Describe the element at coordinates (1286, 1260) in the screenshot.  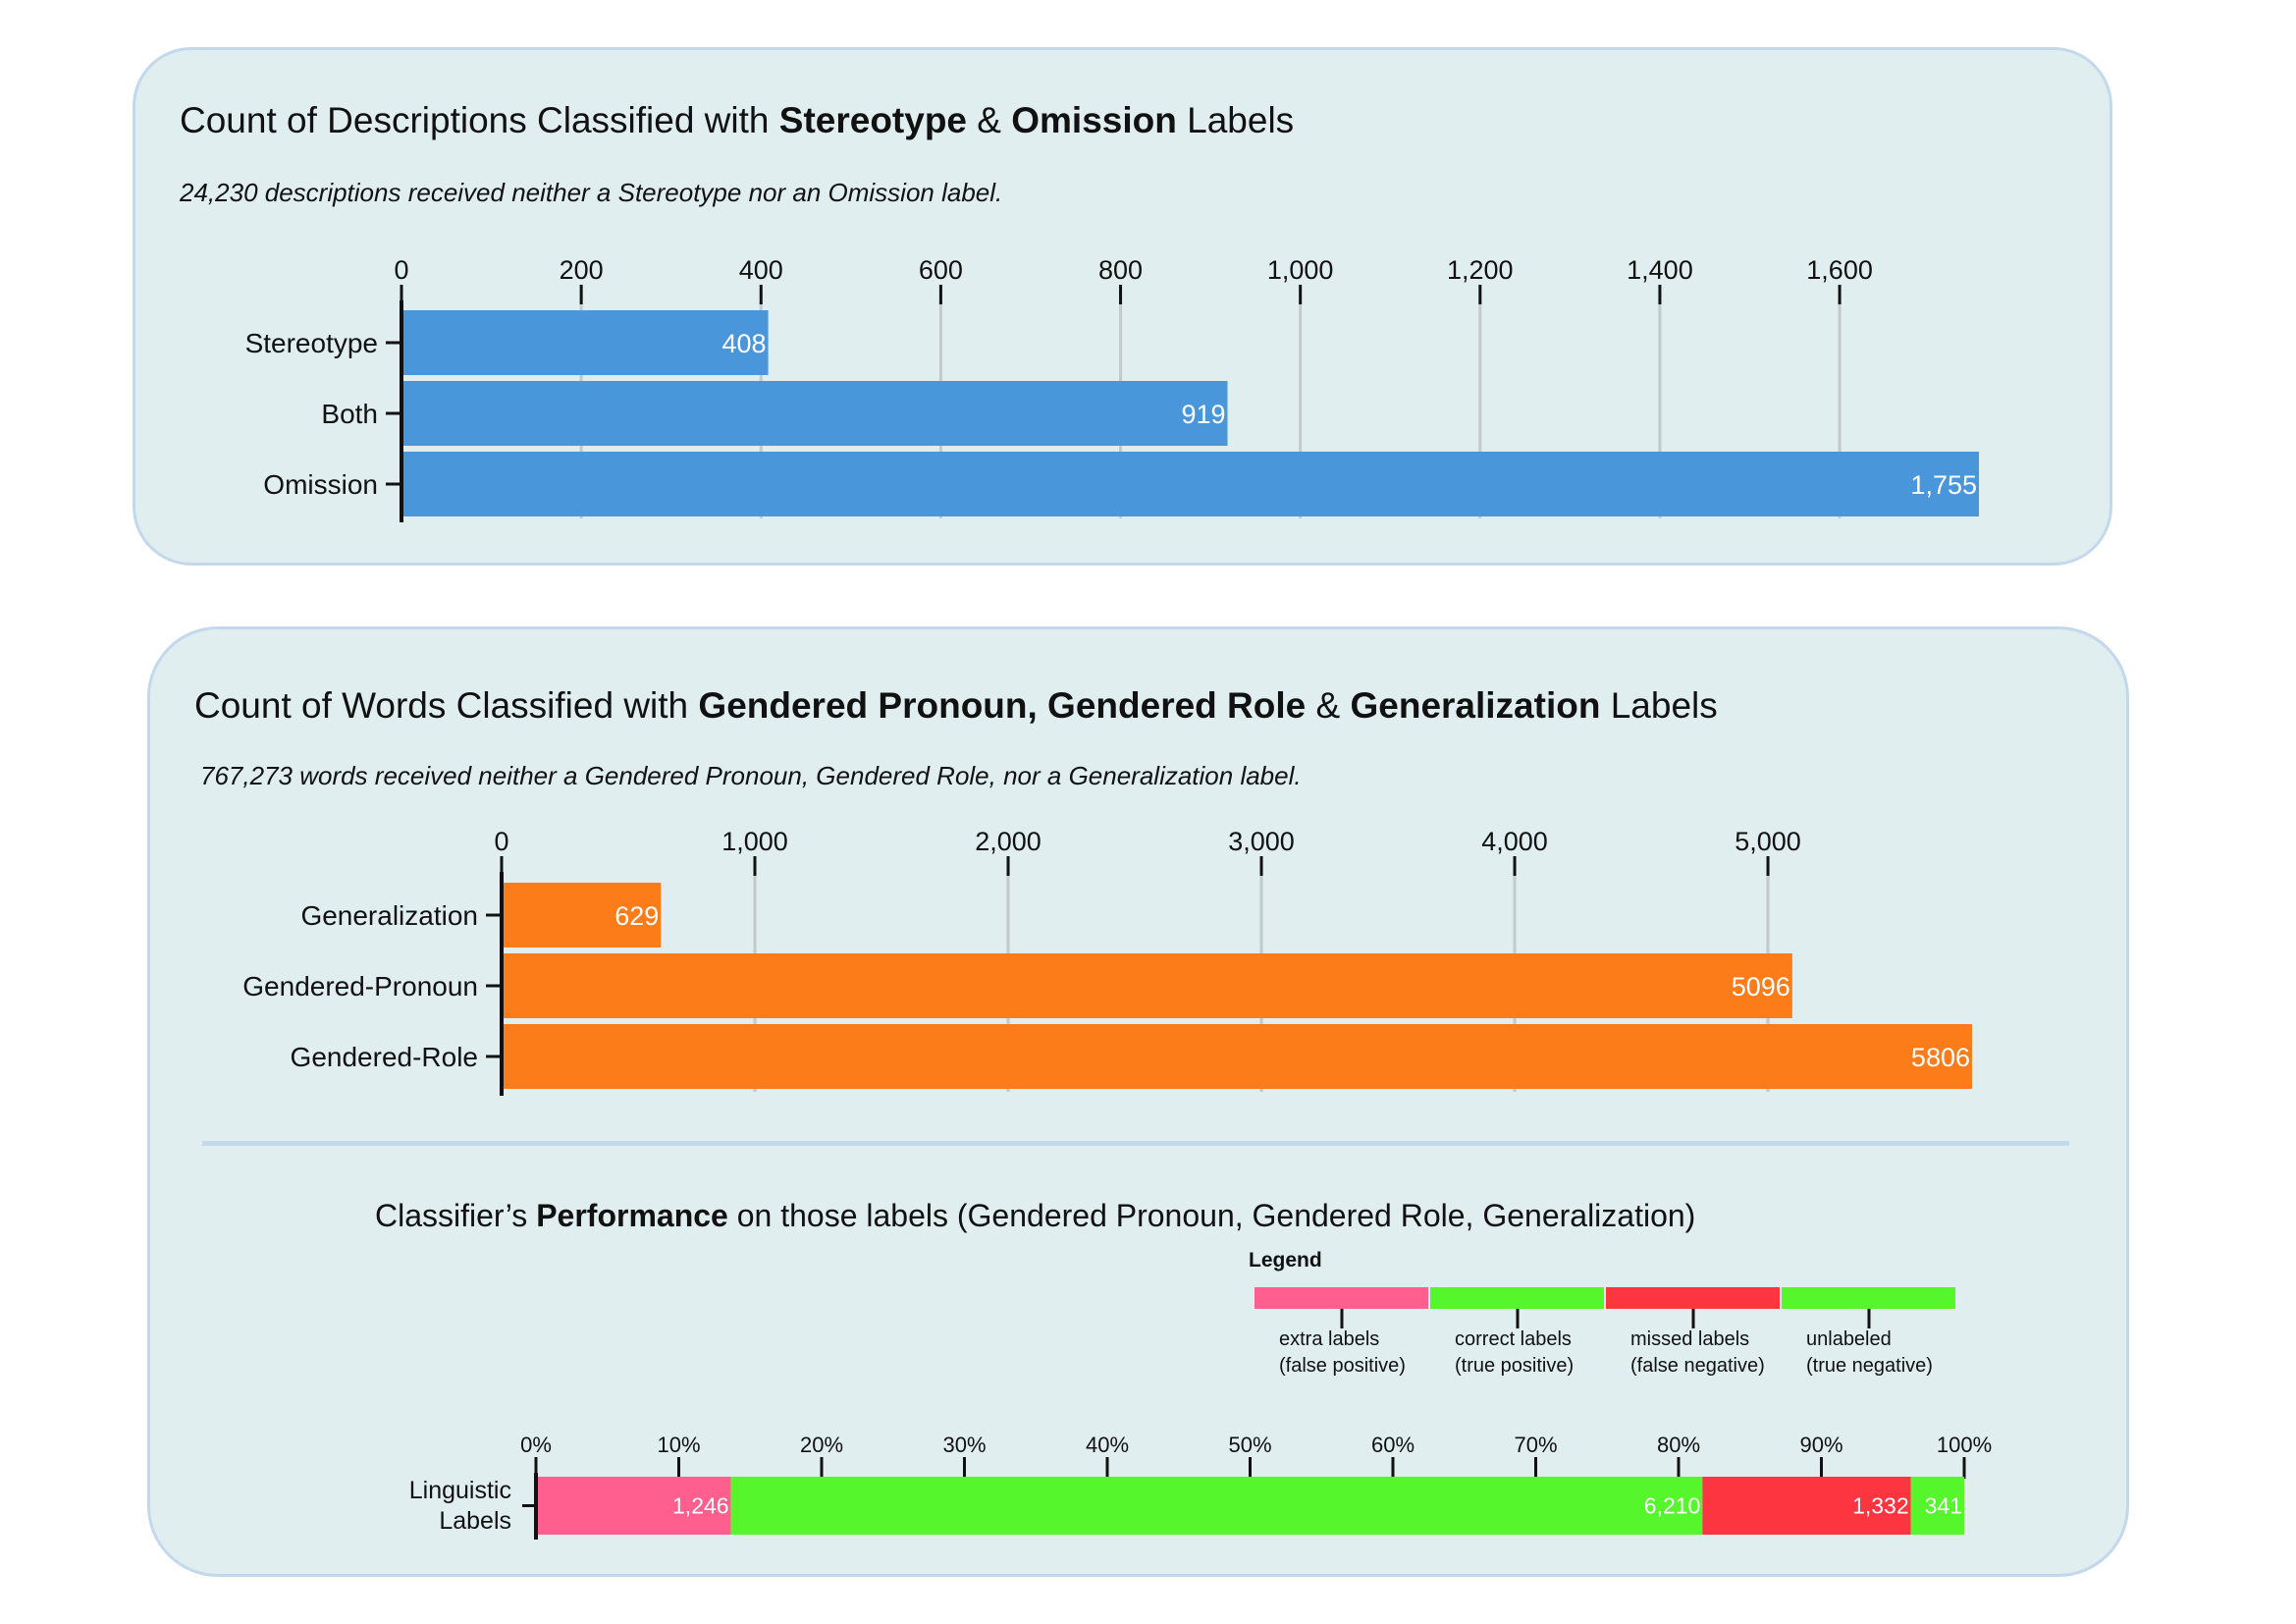
I see `legend-title: Legend` at that location.